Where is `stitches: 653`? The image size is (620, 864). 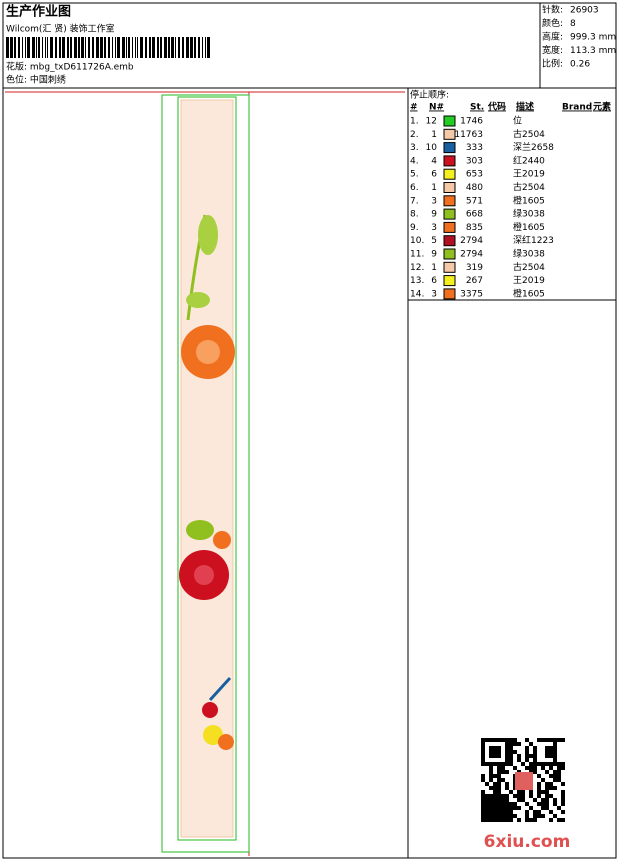 stitches: 653 is located at coordinates (474, 175).